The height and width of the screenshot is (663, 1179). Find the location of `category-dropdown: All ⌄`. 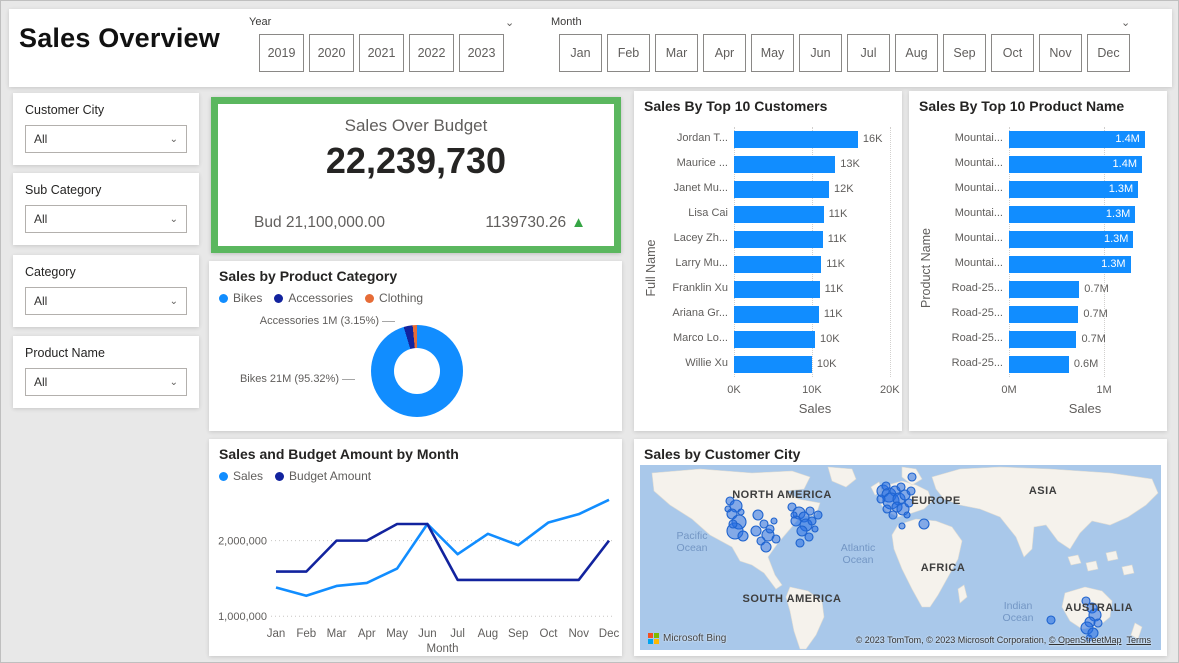

category-dropdown: All ⌄ is located at coordinates (106, 301).